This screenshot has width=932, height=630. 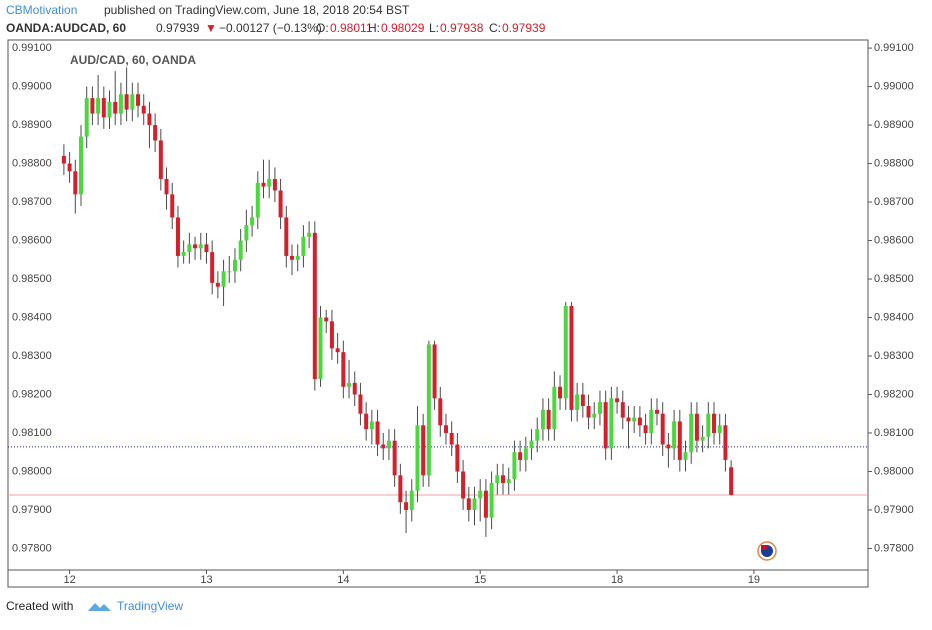 I want to click on author: CBMotivation, so click(x=41, y=10).